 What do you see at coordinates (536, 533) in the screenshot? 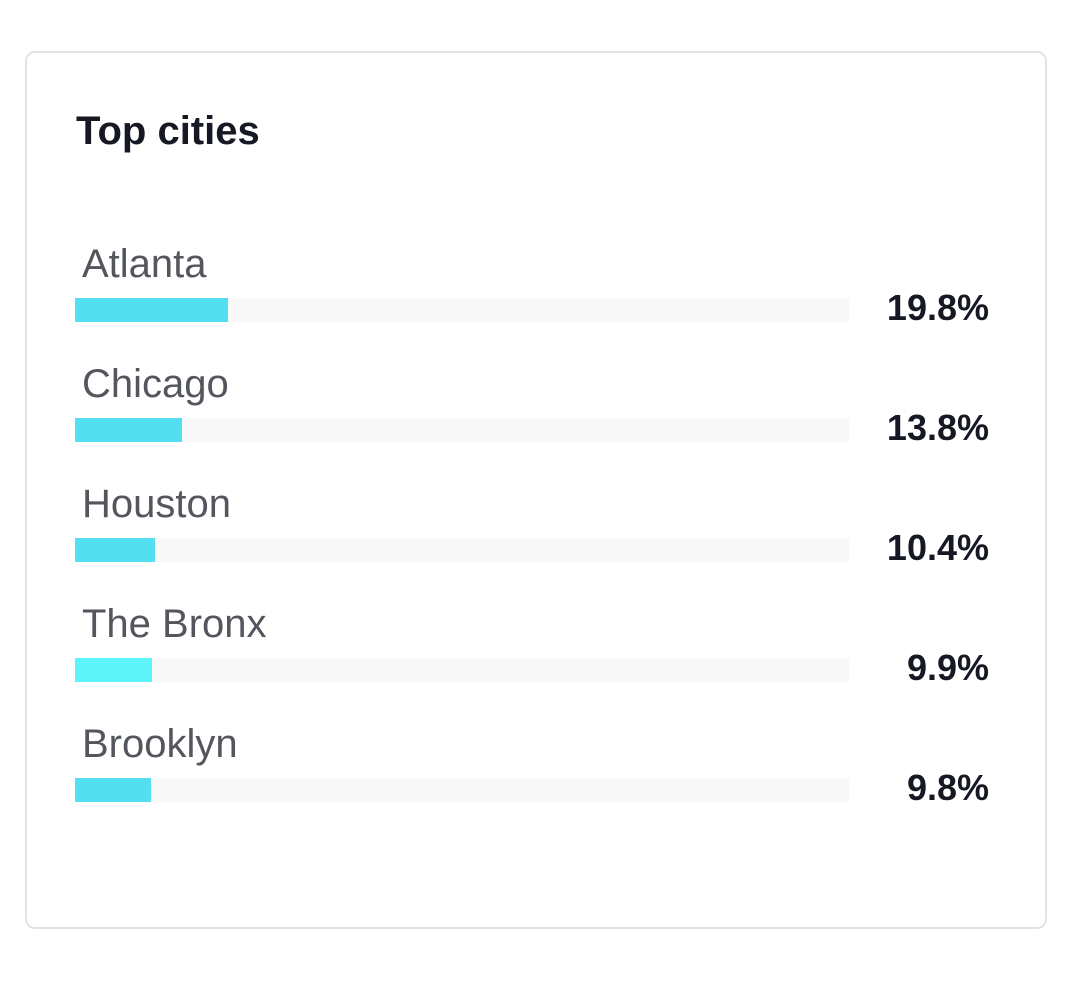
I see `city-row-houston: Houston 10.4%` at bounding box center [536, 533].